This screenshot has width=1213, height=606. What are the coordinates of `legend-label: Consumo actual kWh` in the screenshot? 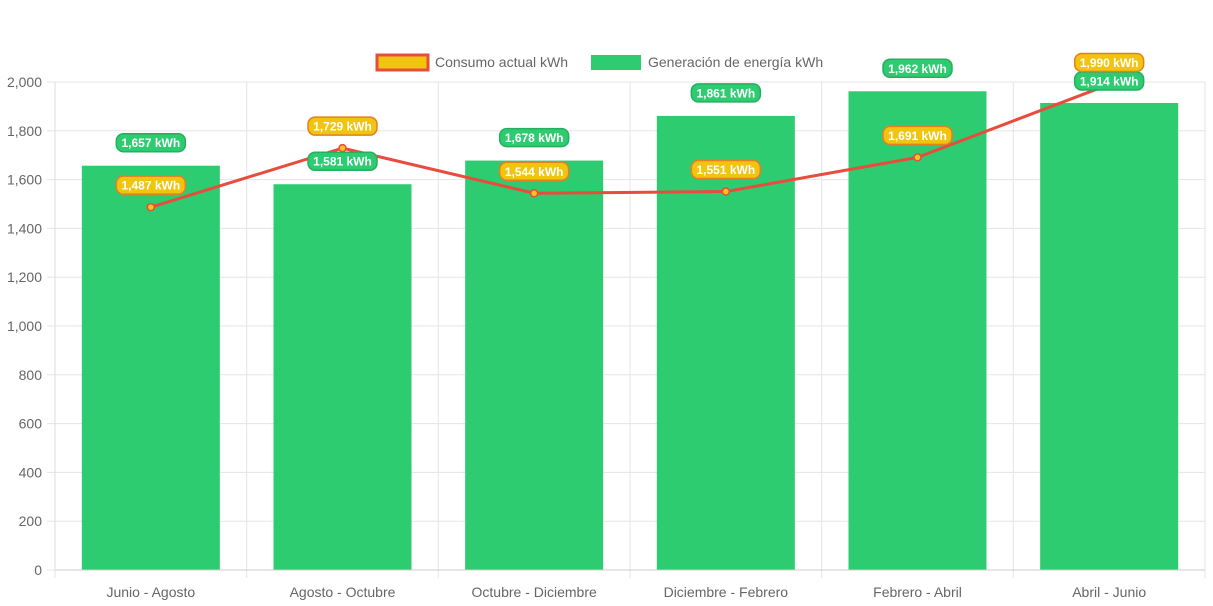 It's located at (501, 62).